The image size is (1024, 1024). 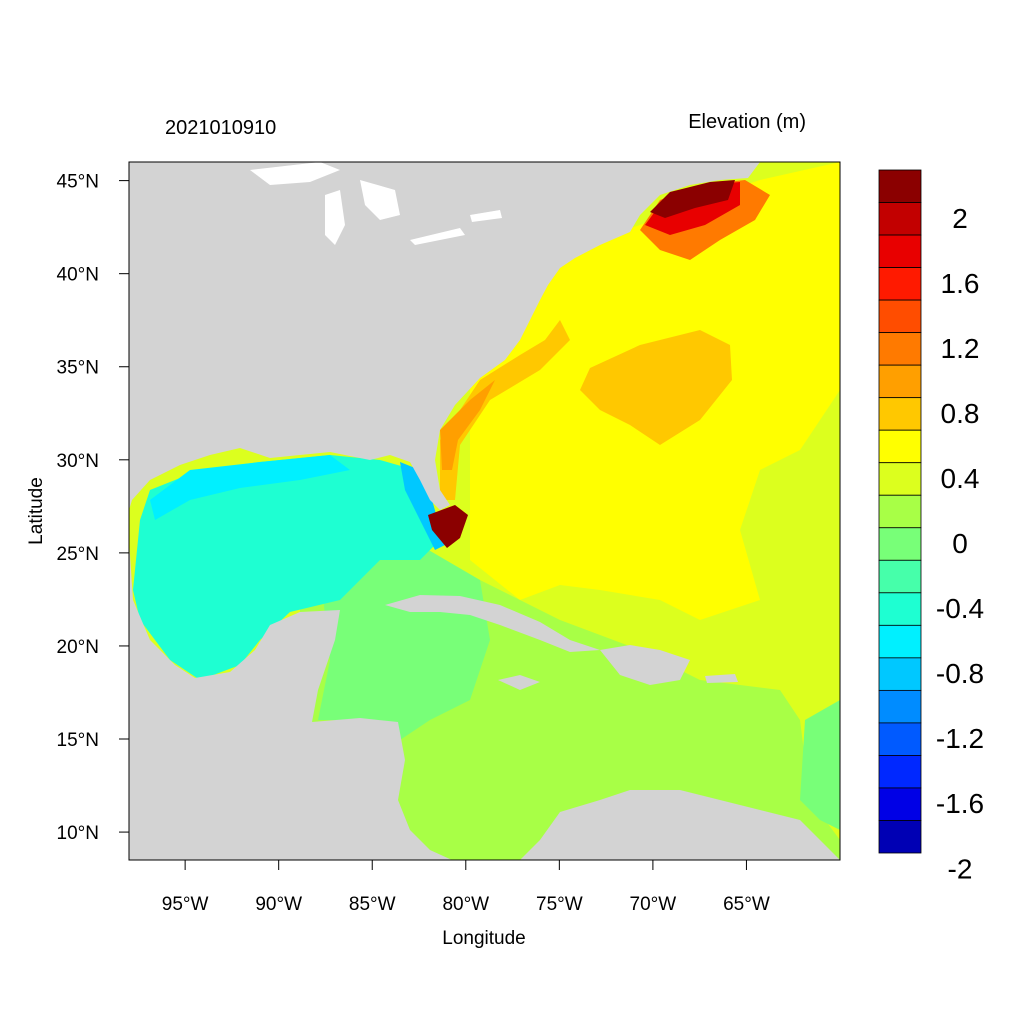 What do you see at coordinates (467, 425) in the screenshot?
I see `coastal-deep-orange-band` at bounding box center [467, 425].